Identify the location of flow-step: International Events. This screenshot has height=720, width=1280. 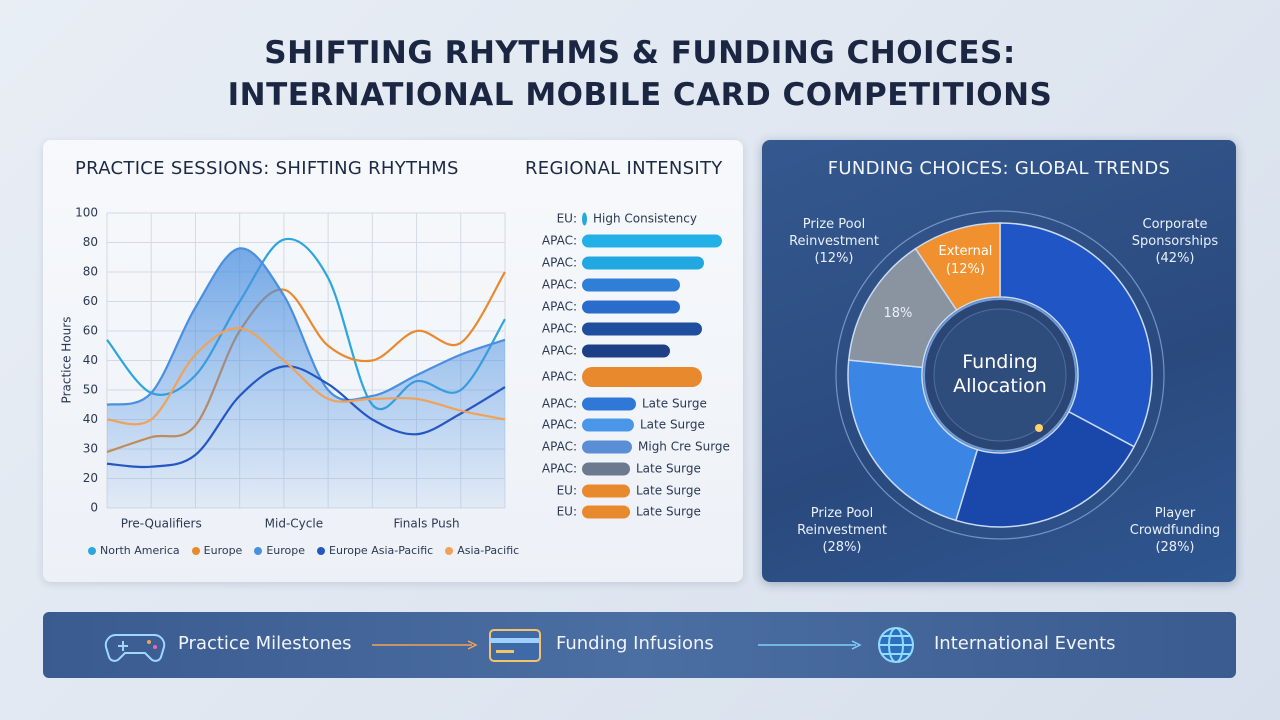
(1025, 643).